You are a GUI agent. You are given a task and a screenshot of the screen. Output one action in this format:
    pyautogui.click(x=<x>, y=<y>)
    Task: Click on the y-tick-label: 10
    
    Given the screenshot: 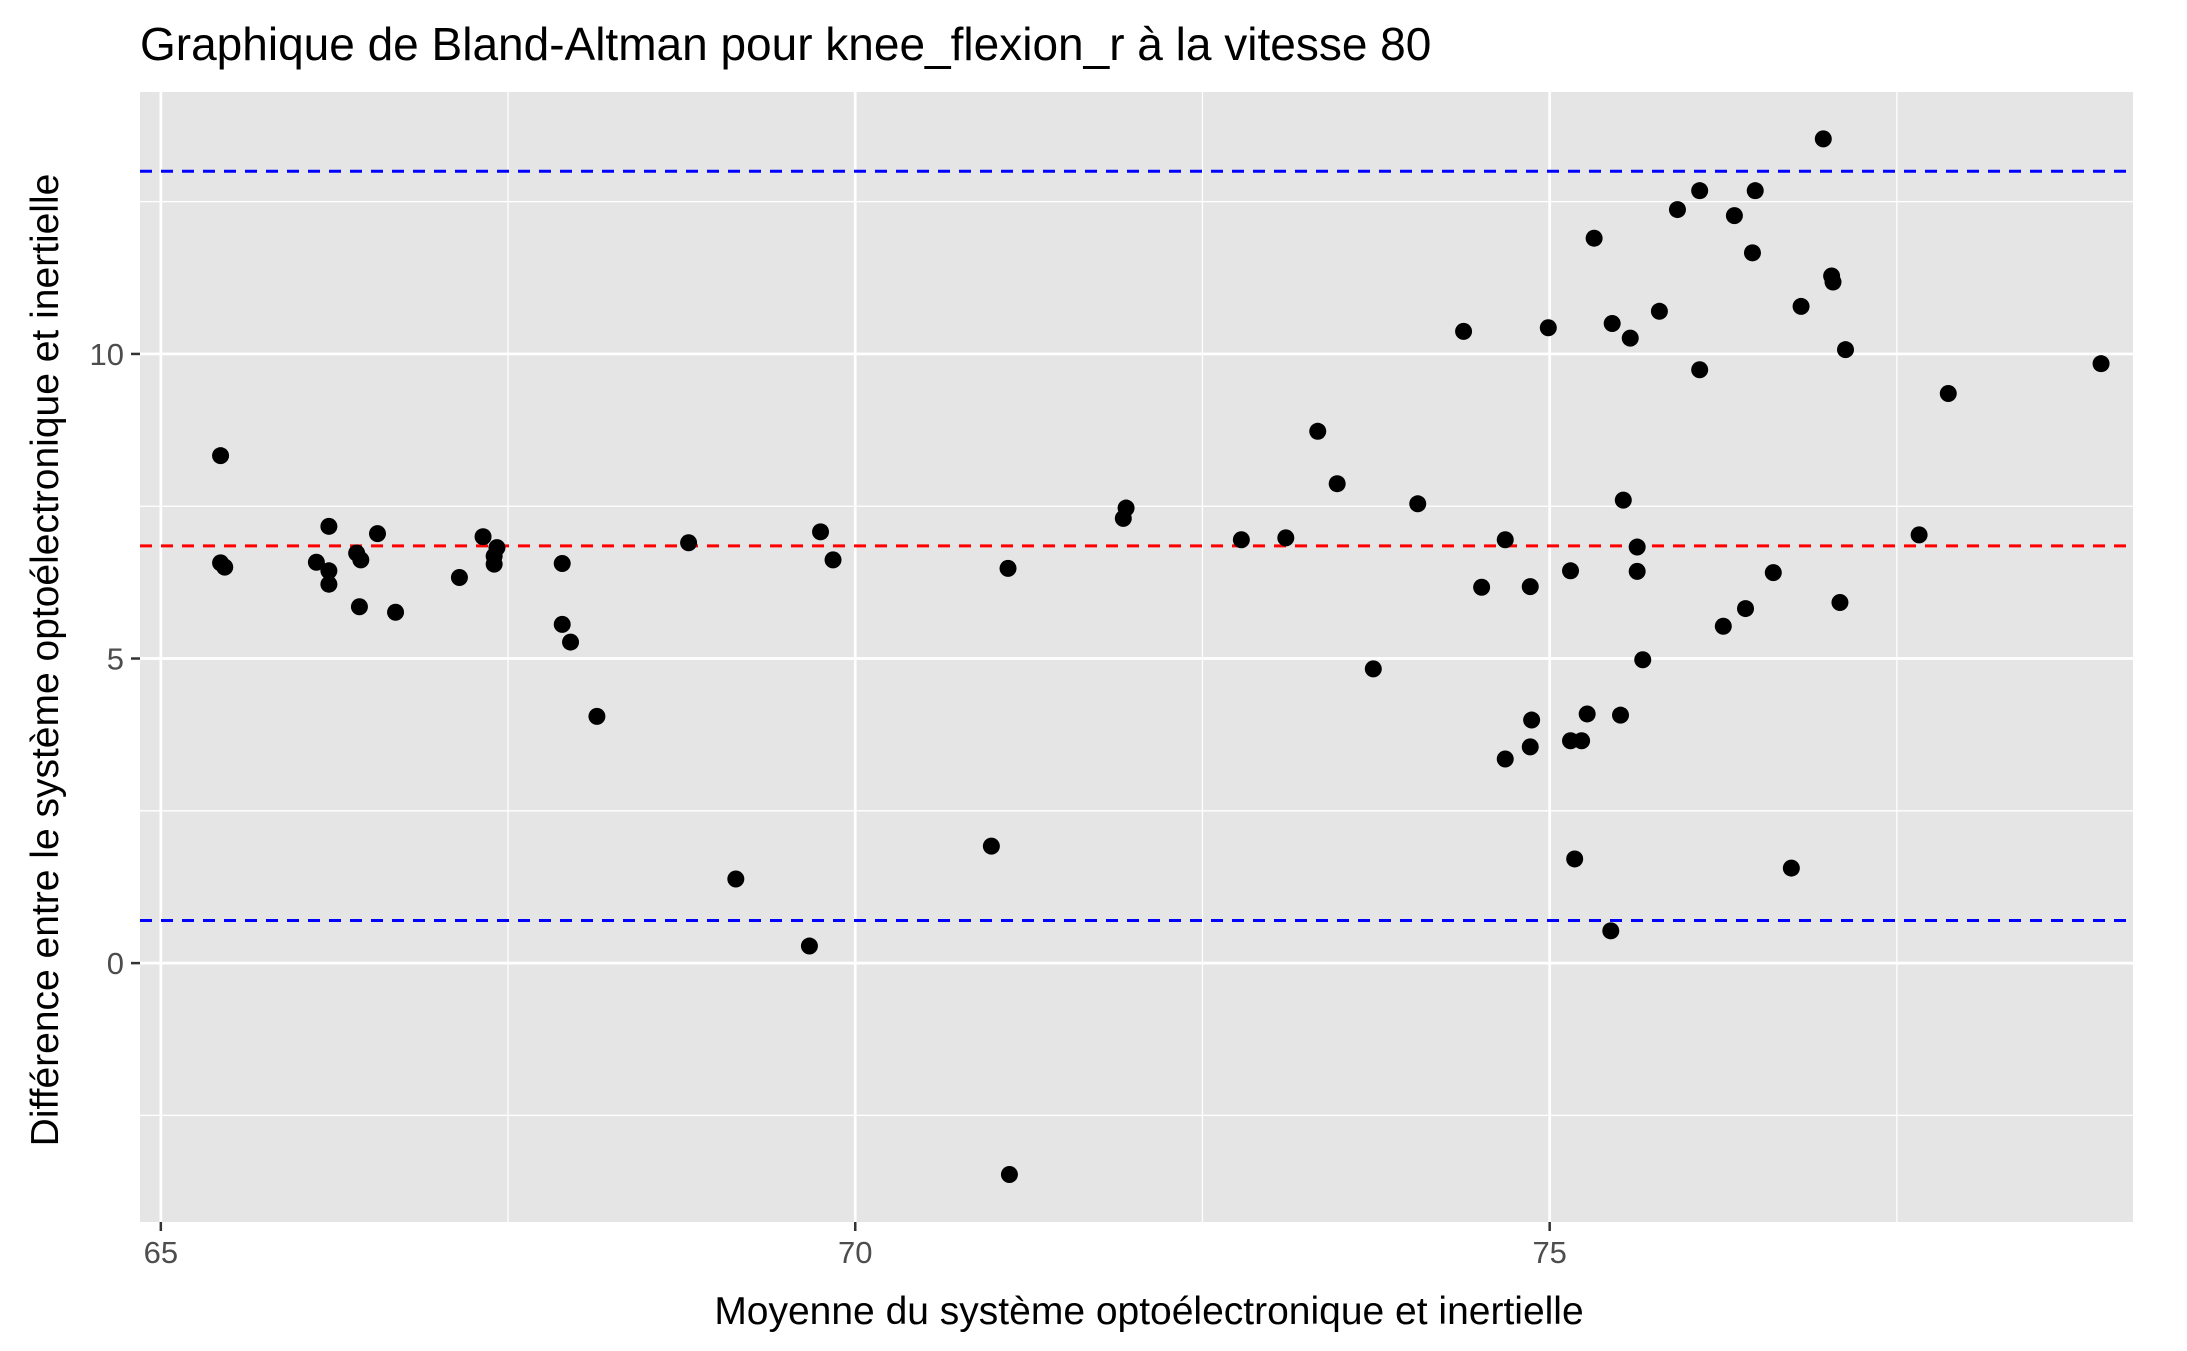 What is the action you would take?
    pyautogui.click(x=107, y=354)
    